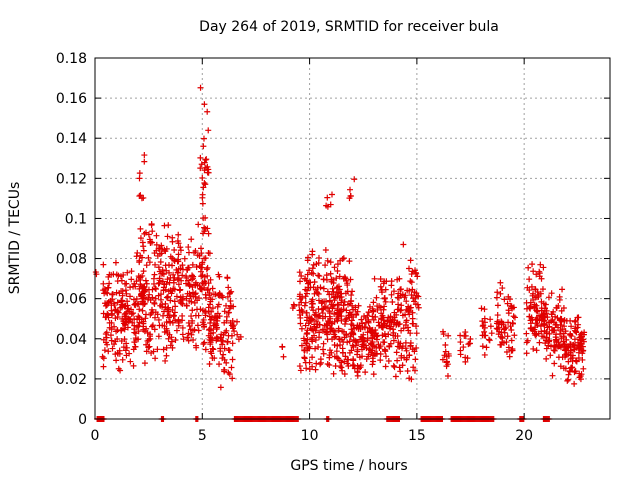 The height and width of the screenshot is (480, 640). I want to click on x-tick-label: 20, so click(524, 436).